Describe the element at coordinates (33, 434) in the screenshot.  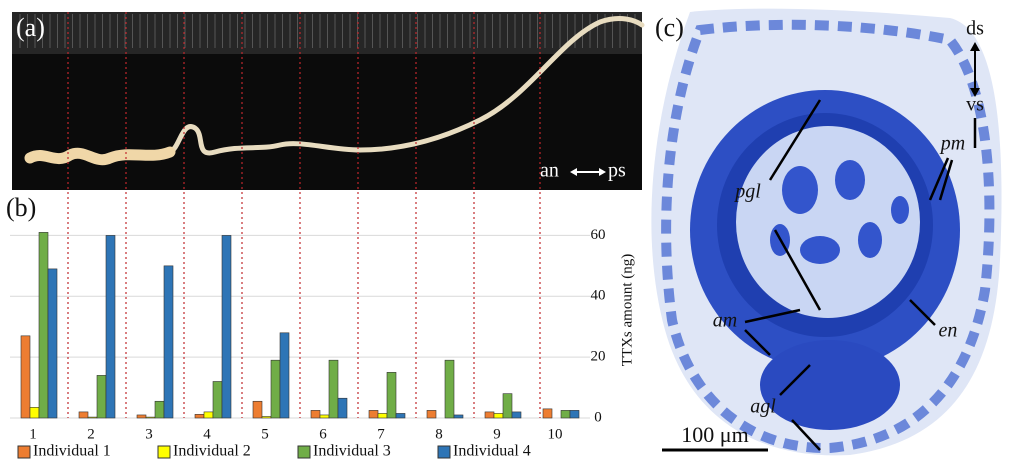
I see `x-tick-label: 1` at that location.